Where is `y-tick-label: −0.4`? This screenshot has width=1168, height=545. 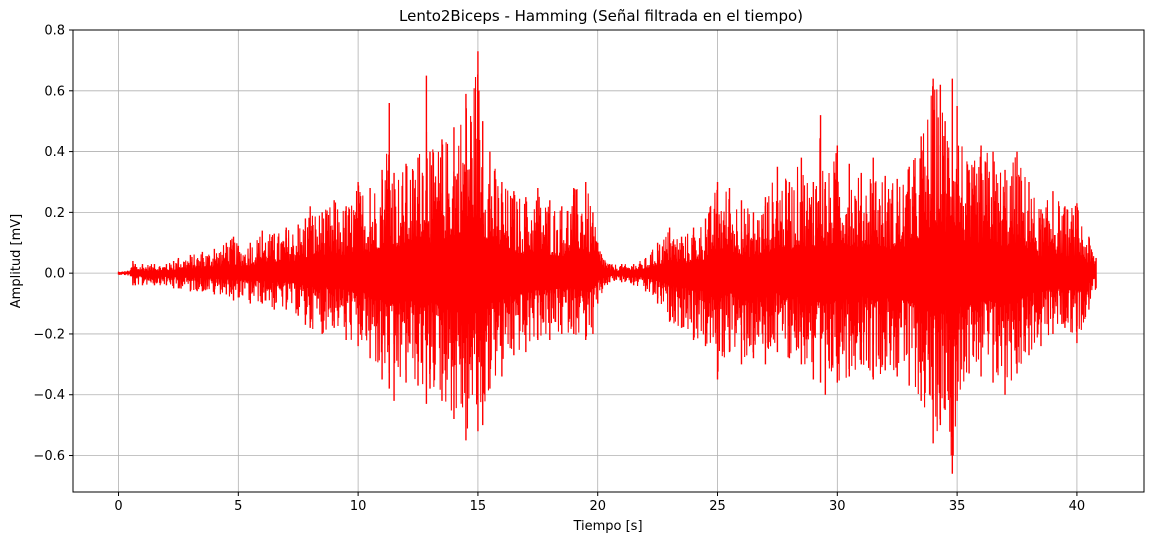
y-tick-label: −0.4 is located at coordinates (49, 395).